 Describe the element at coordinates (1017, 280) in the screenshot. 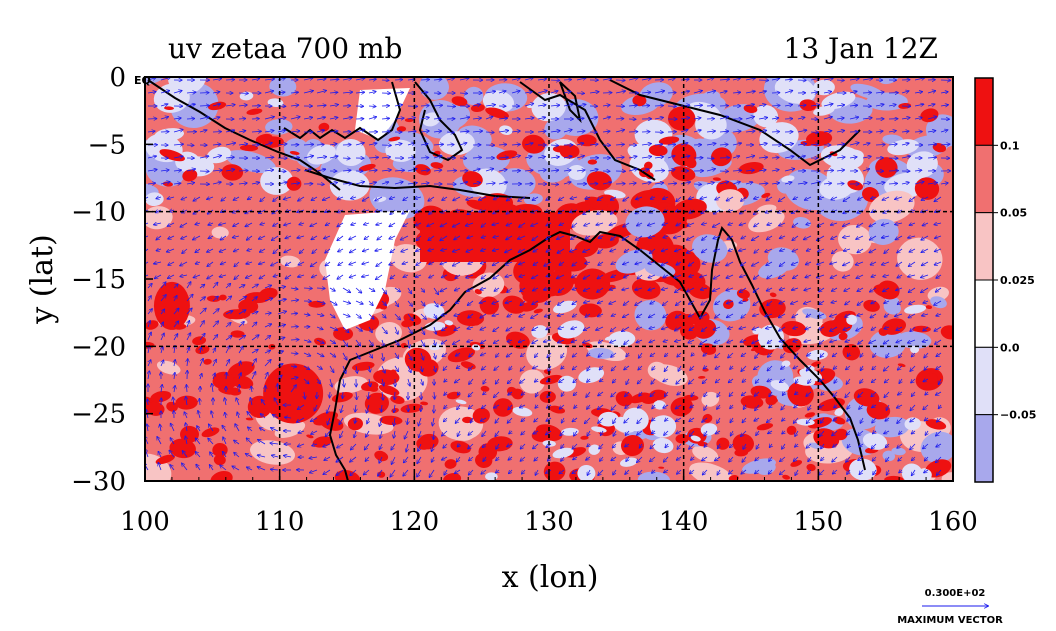

I see `colorbar-label: 0.025` at that location.